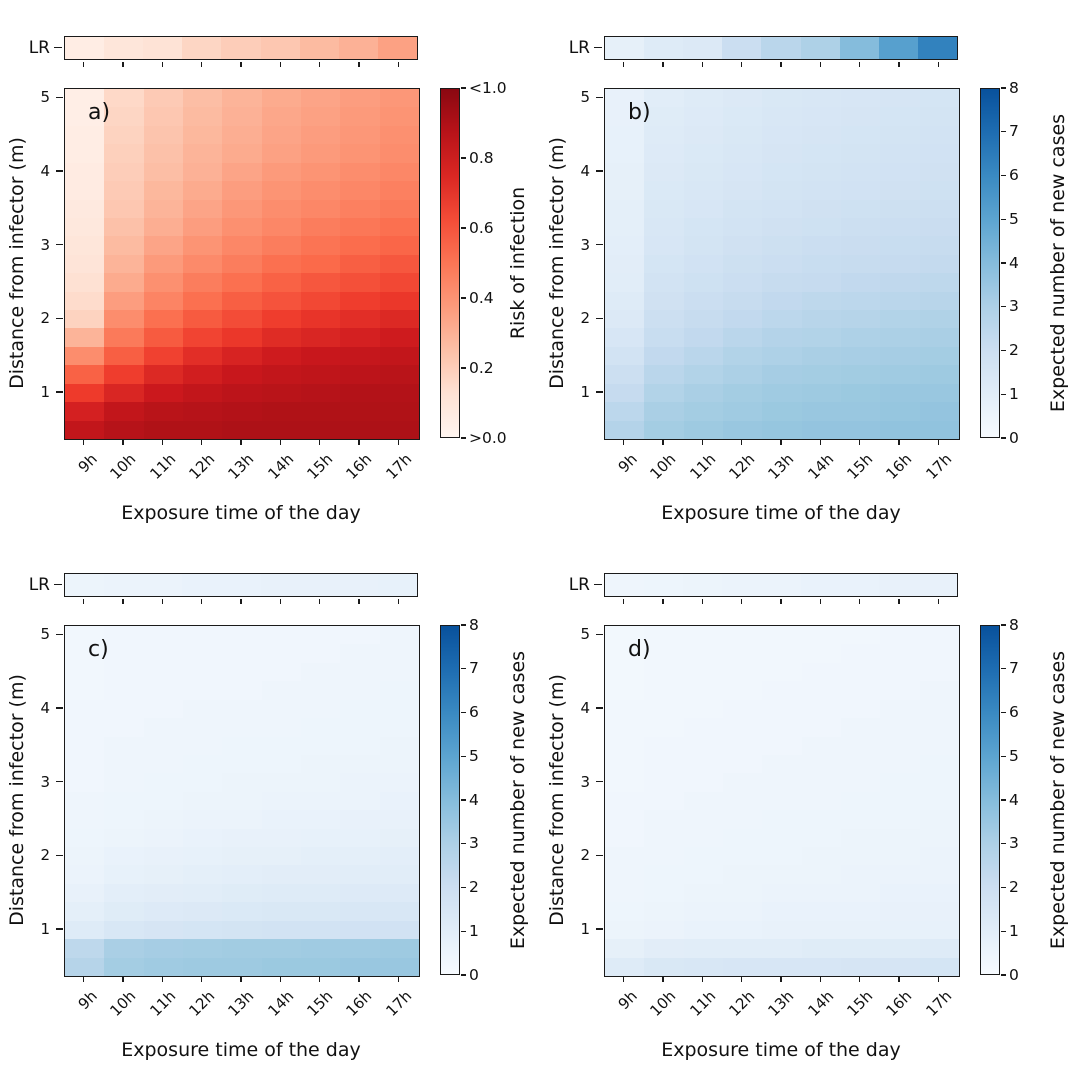  I want to click on heatmap-plot, so click(242, 801).